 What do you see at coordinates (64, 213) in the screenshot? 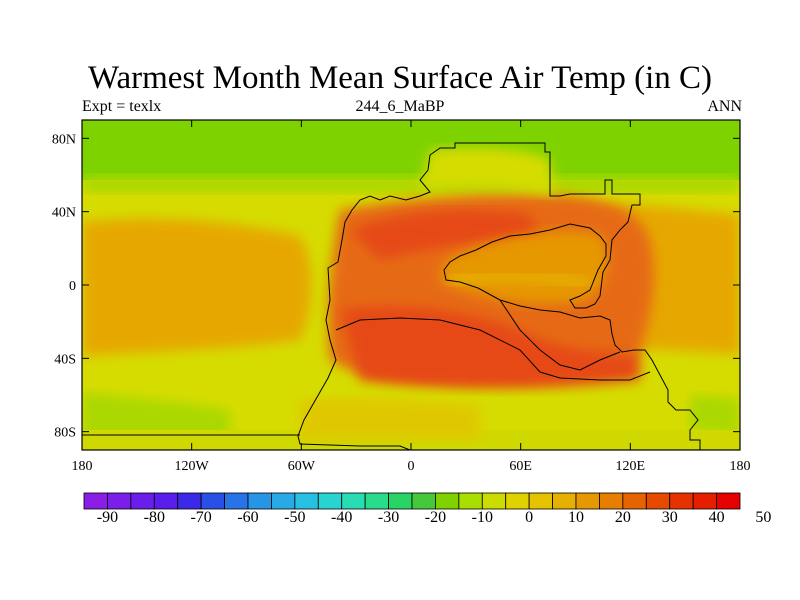
I see `lat-tick-label: 40N` at bounding box center [64, 213].